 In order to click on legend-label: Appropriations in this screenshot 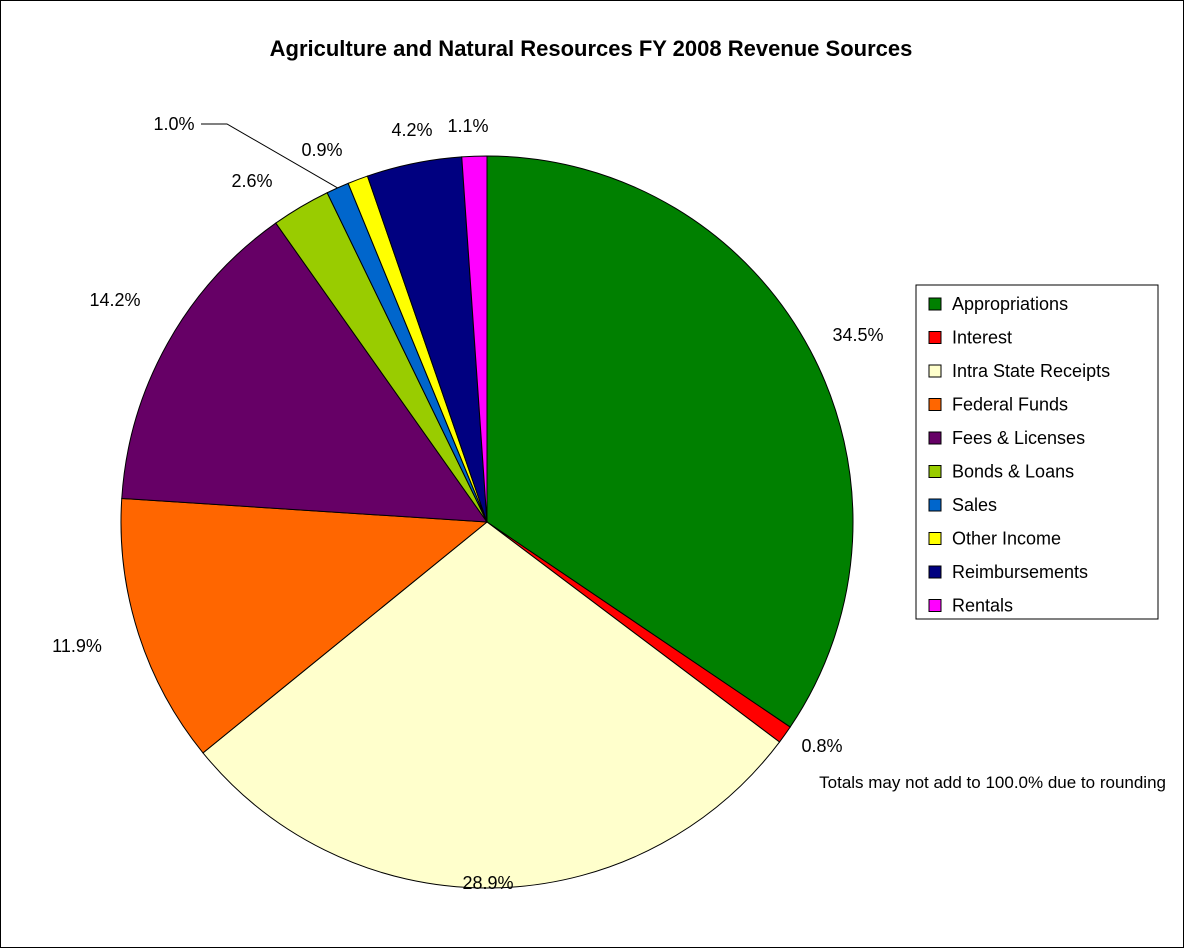, I will do `click(1010, 304)`.